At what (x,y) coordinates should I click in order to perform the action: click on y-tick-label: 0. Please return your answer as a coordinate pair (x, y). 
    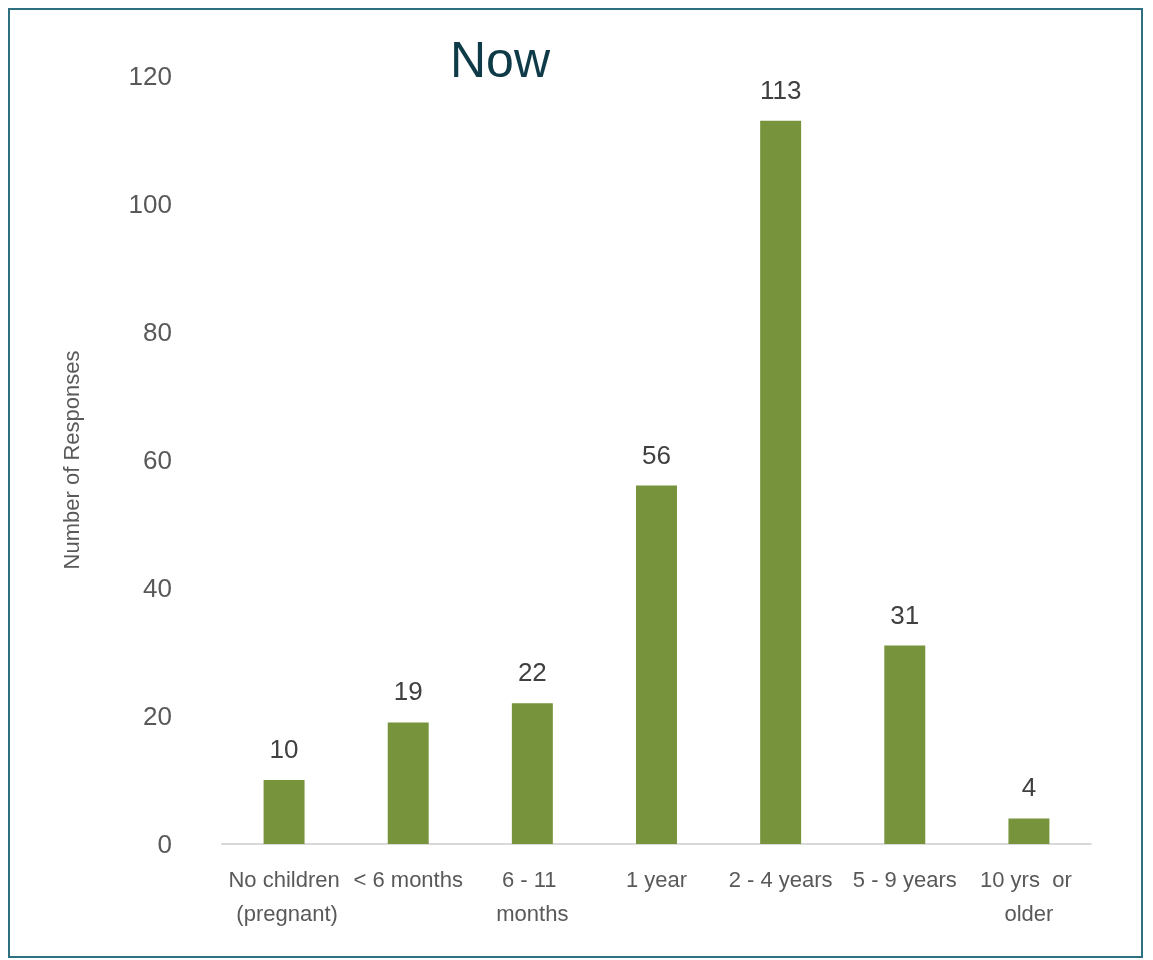
    Looking at the image, I should click on (164, 844).